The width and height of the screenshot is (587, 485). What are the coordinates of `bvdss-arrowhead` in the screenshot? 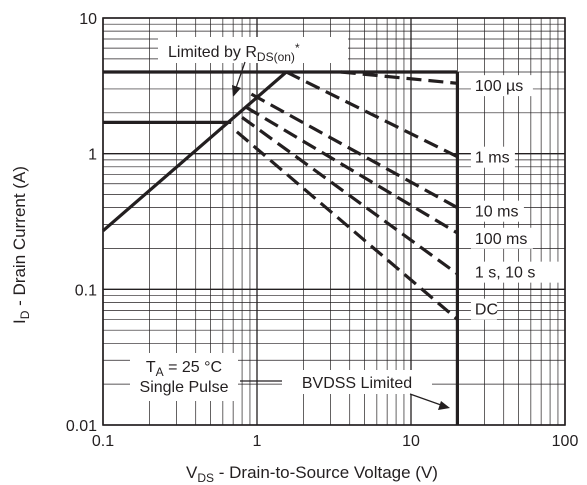 It's located at (444, 405).